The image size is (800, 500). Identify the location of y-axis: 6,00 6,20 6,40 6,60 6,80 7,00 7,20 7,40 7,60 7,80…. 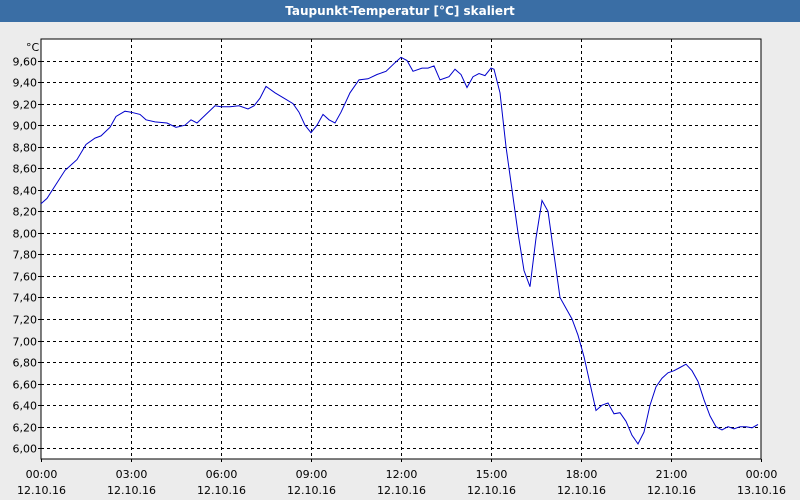
(27, 256).